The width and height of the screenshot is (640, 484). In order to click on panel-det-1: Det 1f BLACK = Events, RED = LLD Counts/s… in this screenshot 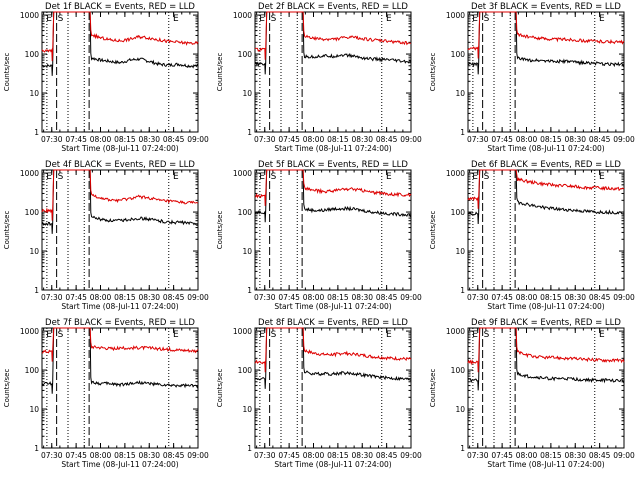, I will do `click(106, 77)`.